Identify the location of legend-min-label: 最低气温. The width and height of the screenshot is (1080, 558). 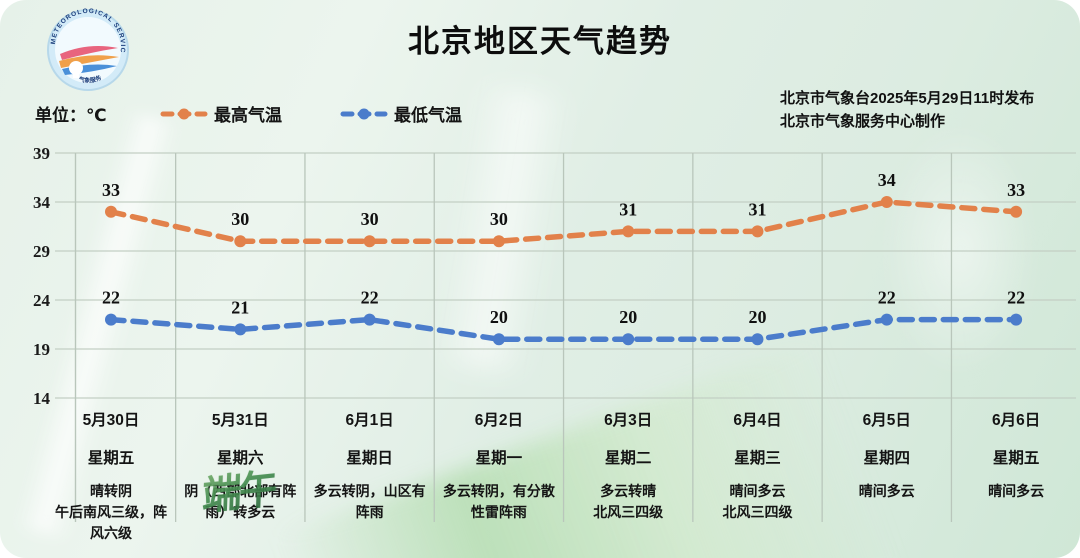
(428, 115).